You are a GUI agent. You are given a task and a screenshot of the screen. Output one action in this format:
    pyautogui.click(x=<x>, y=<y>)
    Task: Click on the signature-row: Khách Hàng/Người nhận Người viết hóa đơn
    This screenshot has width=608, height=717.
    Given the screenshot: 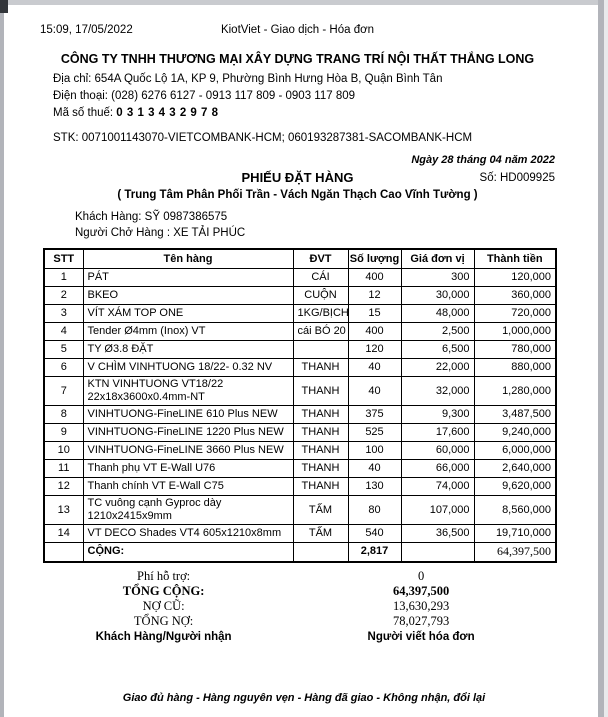 What is the action you would take?
    pyautogui.click(x=297, y=637)
    